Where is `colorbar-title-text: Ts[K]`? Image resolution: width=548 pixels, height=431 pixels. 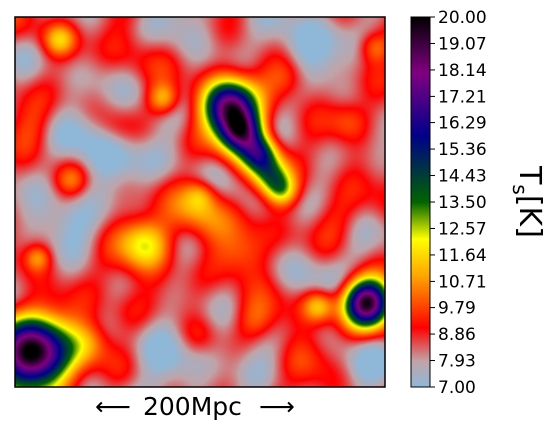 colorbar-title-text: Ts[K] is located at coordinates (527, 201).